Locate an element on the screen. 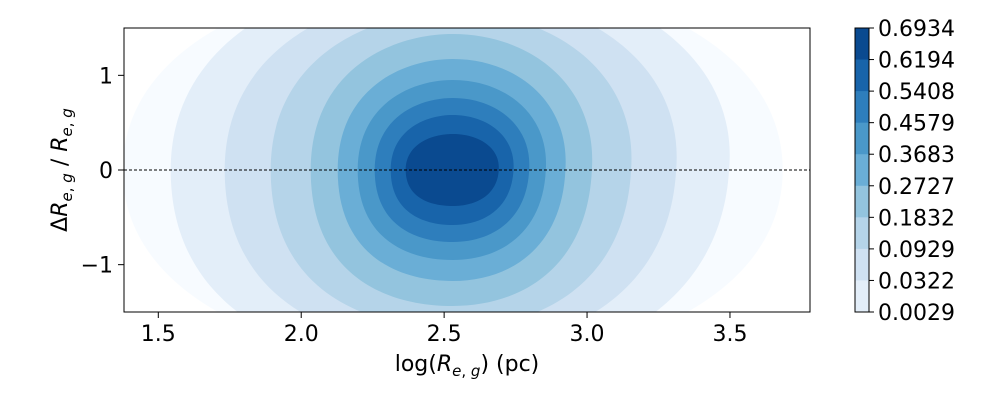 The width and height of the screenshot is (1000, 400). x-tick-label: 3.5 is located at coordinates (729, 334).